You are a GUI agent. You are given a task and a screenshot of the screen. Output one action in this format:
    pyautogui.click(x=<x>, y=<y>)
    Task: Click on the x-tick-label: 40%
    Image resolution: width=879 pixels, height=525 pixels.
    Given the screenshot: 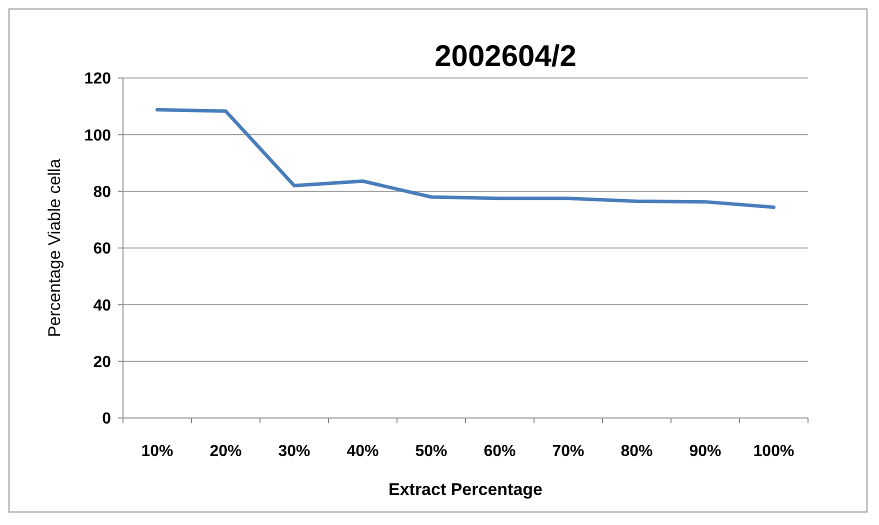 What is the action you would take?
    pyautogui.click(x=362, y=451)
    